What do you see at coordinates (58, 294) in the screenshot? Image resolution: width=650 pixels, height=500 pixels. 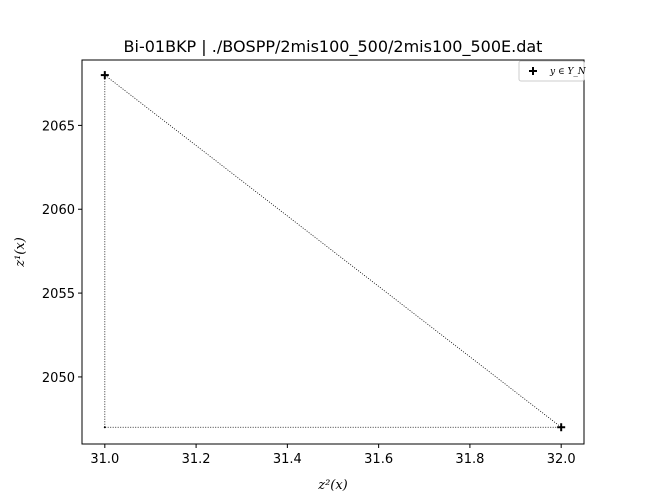 I see `y-tick-label: 2055` at bounding box center [58, 294].